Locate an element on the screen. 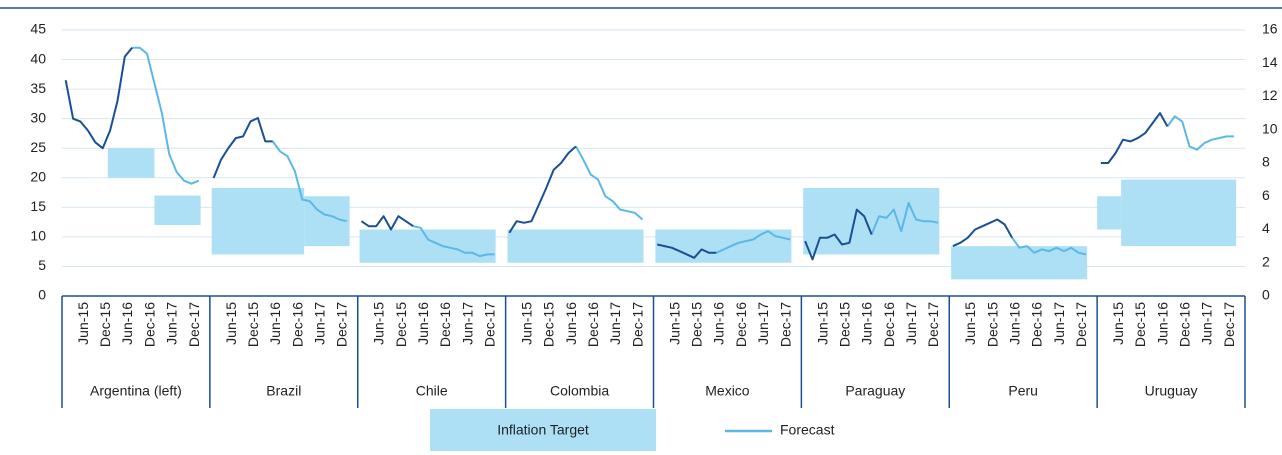  y-tick-label: 45 is located at coordinates (38, 29).